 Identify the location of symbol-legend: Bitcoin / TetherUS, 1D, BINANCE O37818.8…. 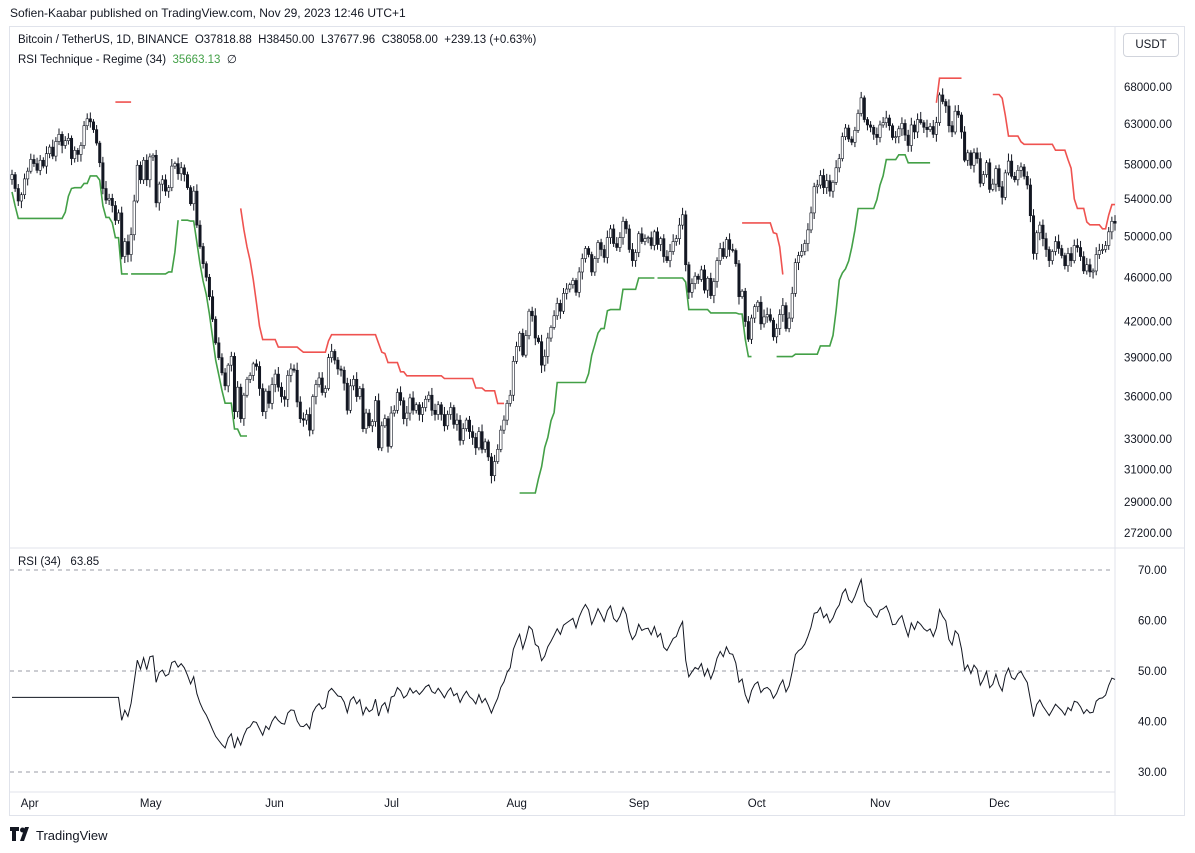
(277, 40).